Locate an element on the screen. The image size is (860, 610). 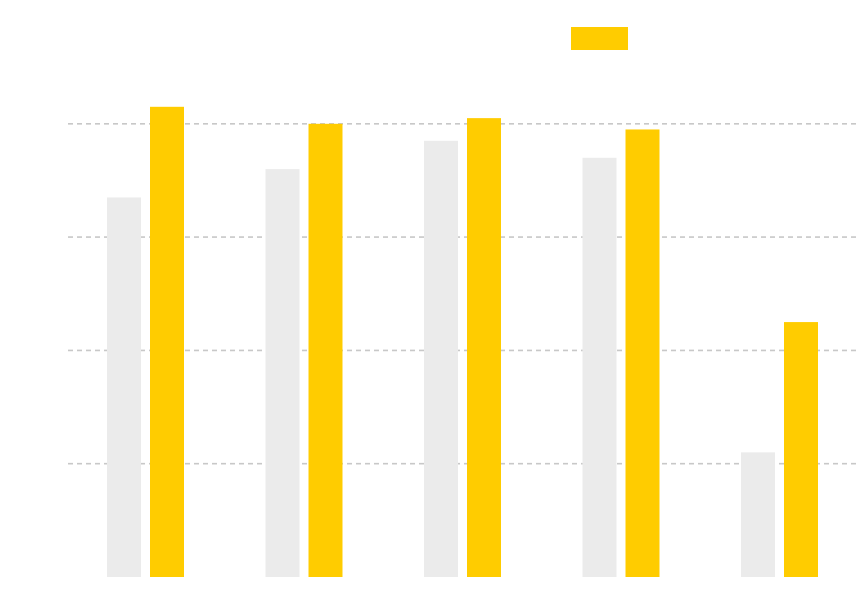
legend-swatch is located at coordinates (599, 38).